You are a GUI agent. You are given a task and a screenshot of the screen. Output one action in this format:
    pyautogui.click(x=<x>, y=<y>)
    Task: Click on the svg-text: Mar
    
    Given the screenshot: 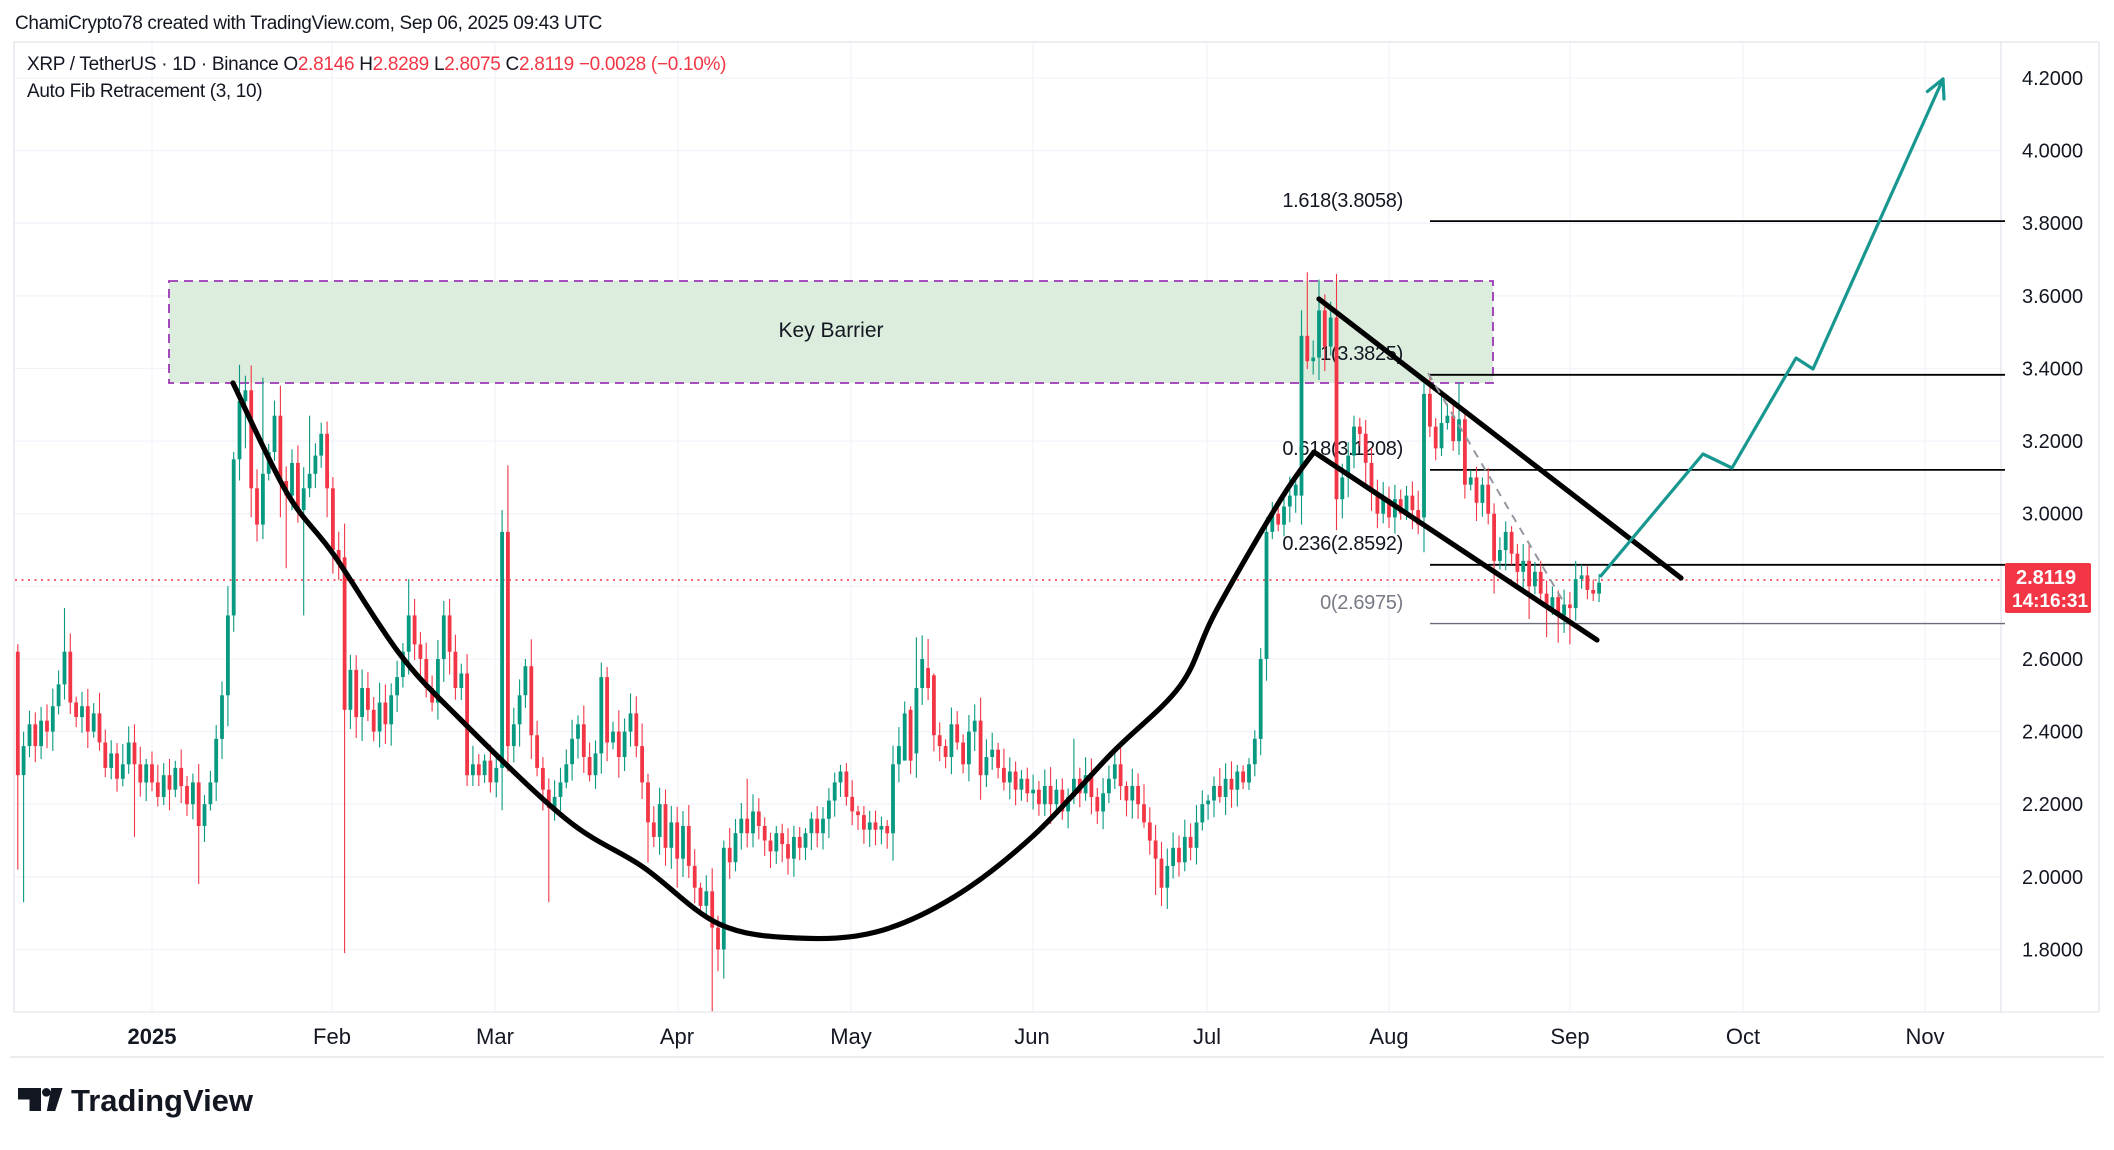 What is the action you would take?
    pyautogui.click(x=495, y=1036)
    